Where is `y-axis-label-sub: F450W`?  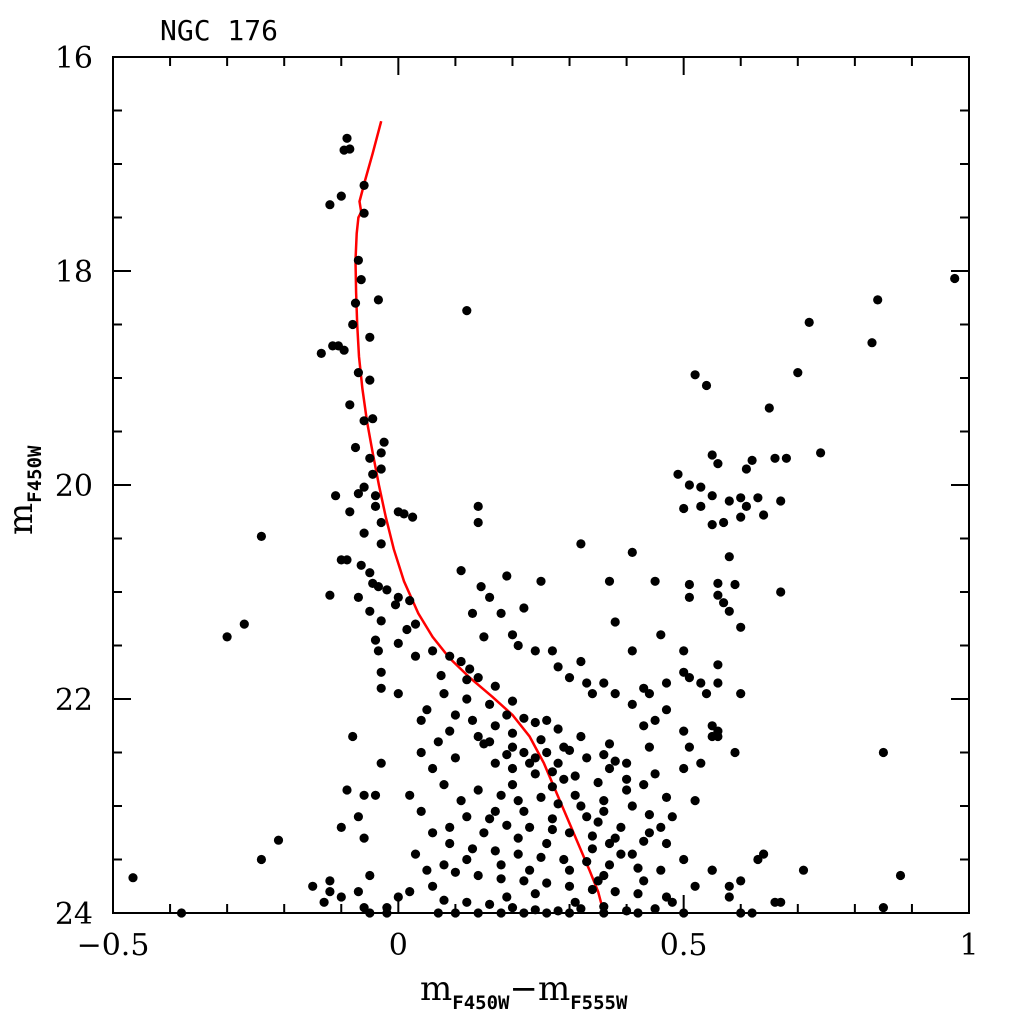 y-axis-label-sub: F450W is located at coordinates (35, 474).